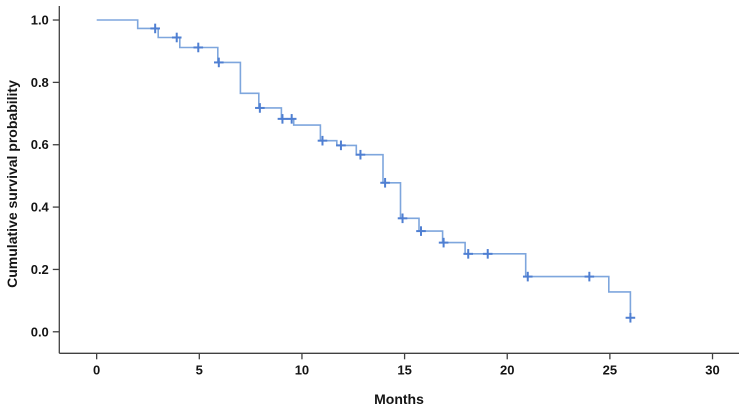 The image size is (750, 413). I want to click on x-axis-label: Months, so click(399, 399).